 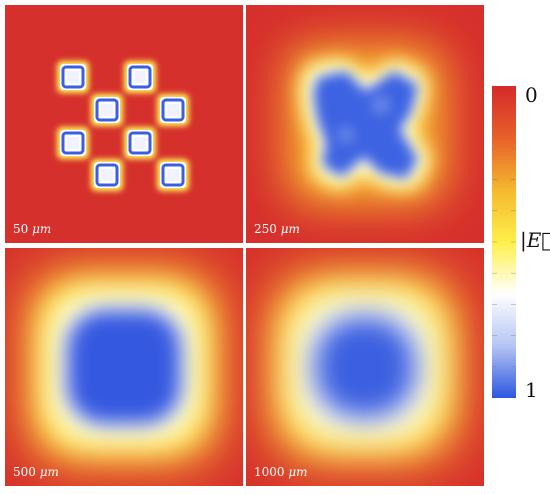 I want to click on panel-label-250um: 250 μm, so click(x=277, y=229).